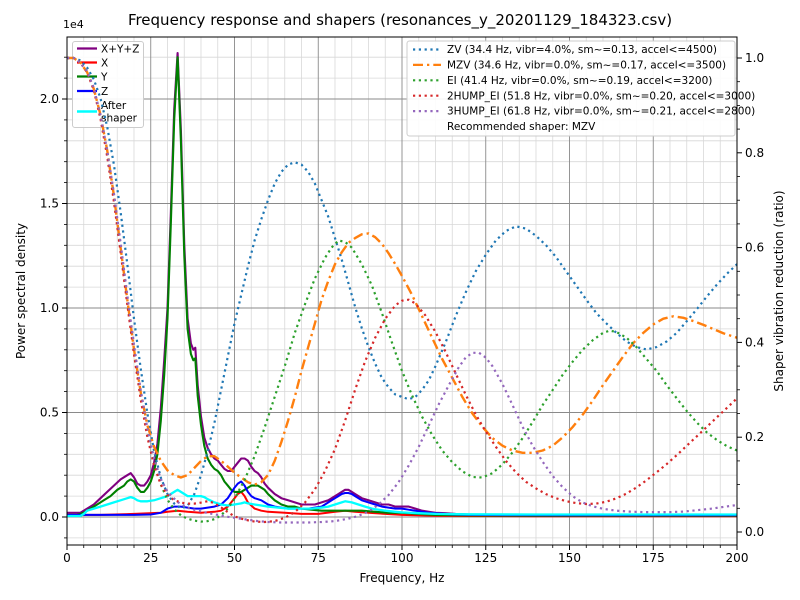  Describe the element at coordinates (485, 558) in the screenshot. I see `x-tick-label: 125` at that location.